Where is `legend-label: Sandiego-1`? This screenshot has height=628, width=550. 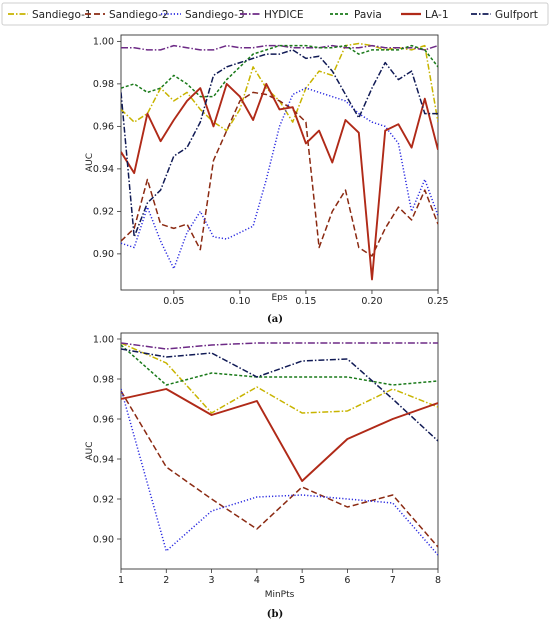
legend-label: Sandiego-1 is located at coordinates (62, 15).